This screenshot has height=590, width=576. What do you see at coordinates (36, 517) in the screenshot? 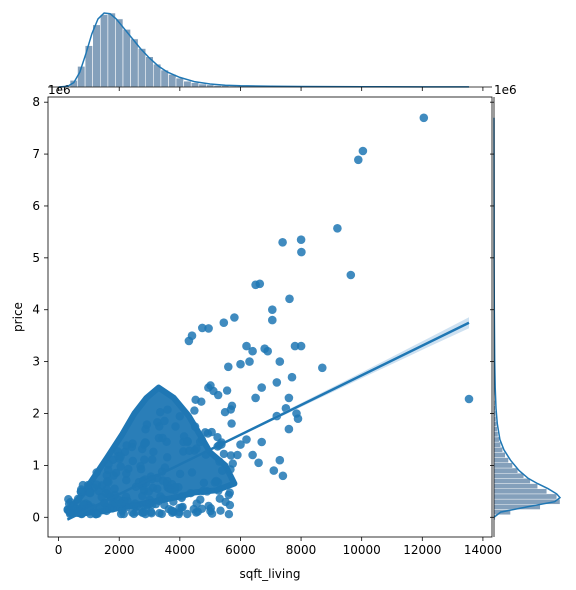
I see `y-tick-label: 0` at bounding box center [36, 517].